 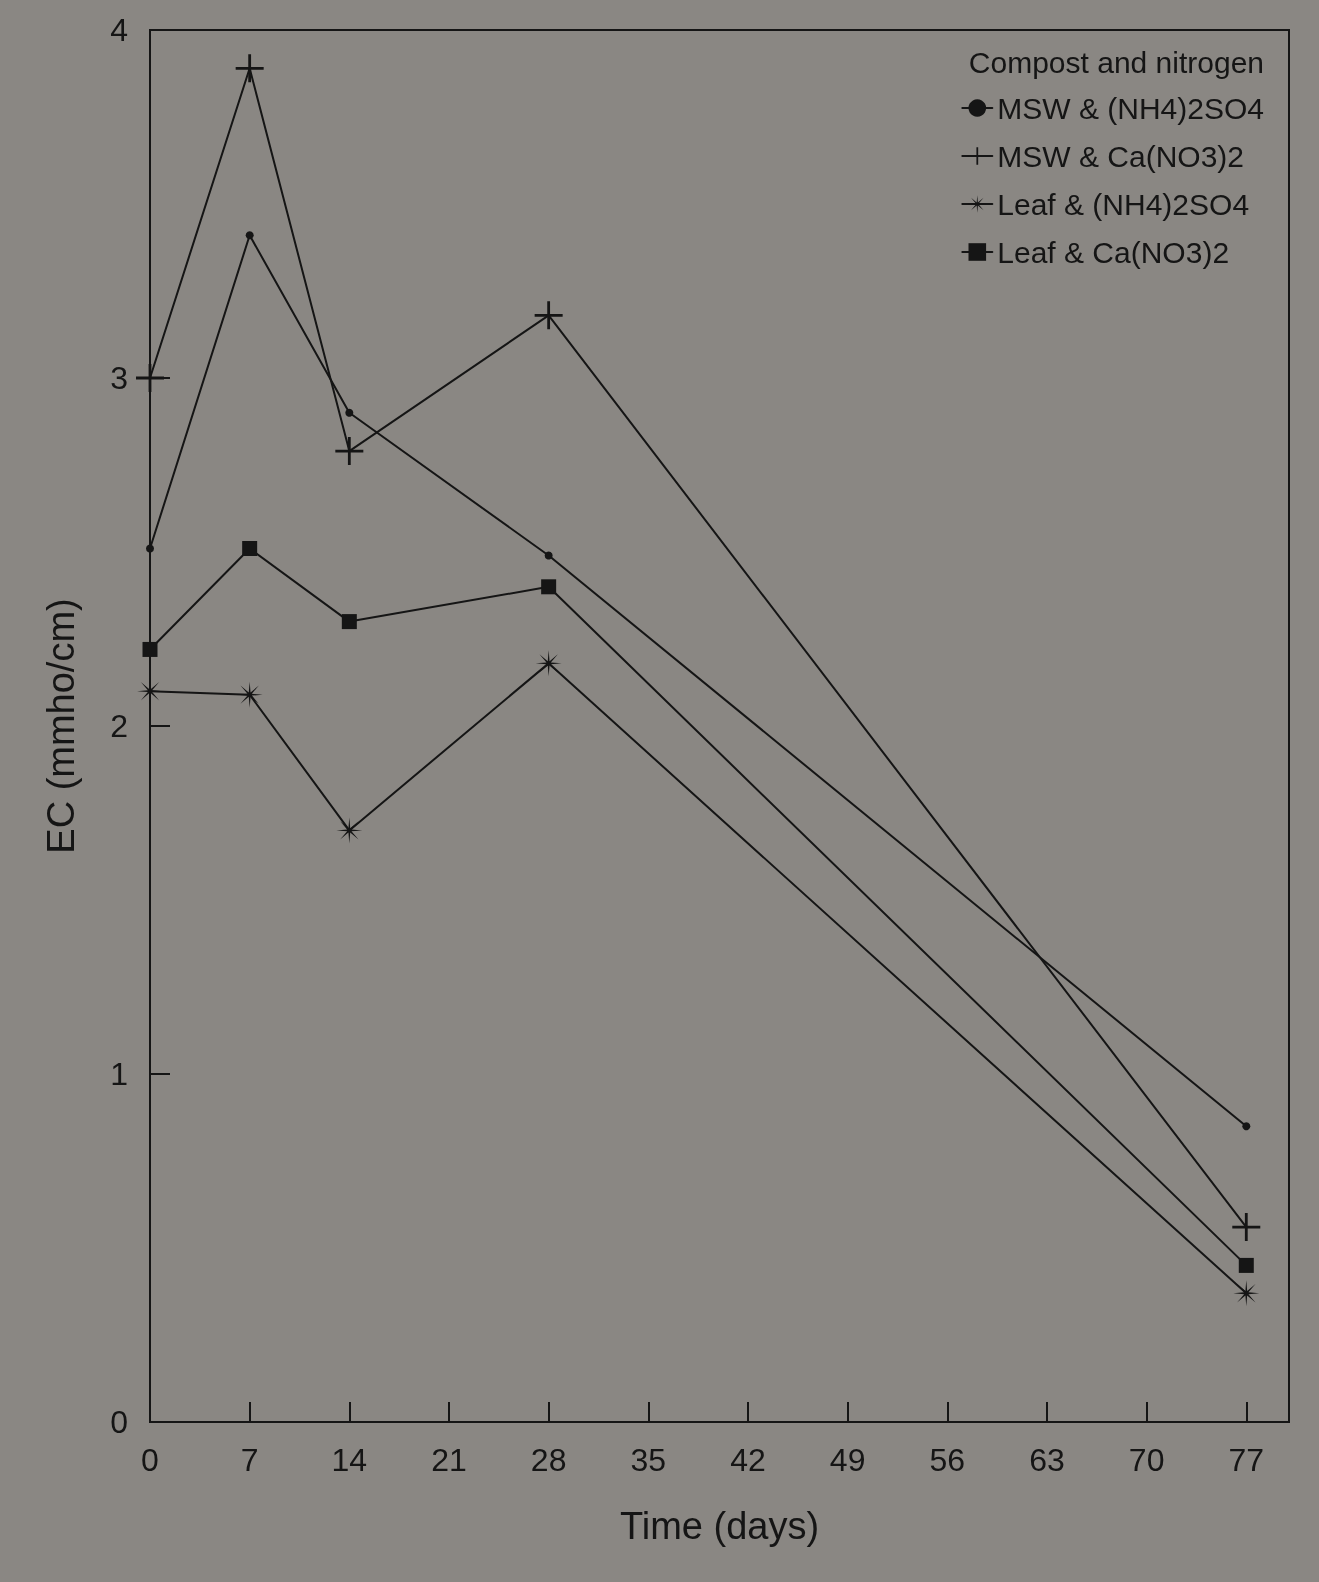 I want to click on y-axis-title: EC (mmho/cm), so click(x=61, y=726).